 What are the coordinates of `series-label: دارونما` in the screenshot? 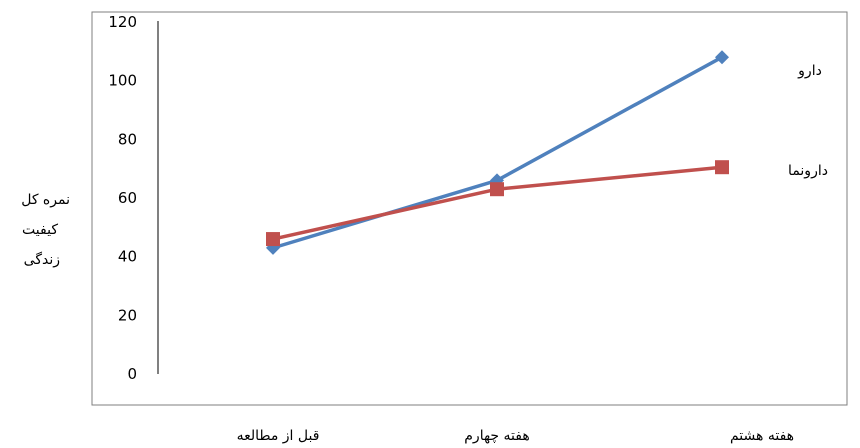 It's located at (808, 171).